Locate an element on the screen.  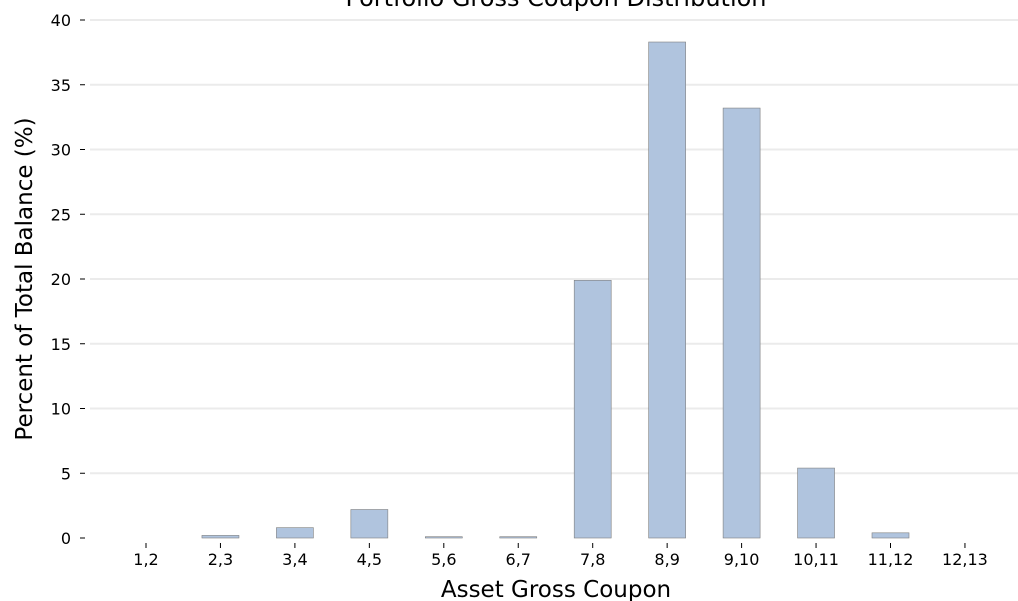
x-tick-label: 1,2 is located at coordinates (145, 559).